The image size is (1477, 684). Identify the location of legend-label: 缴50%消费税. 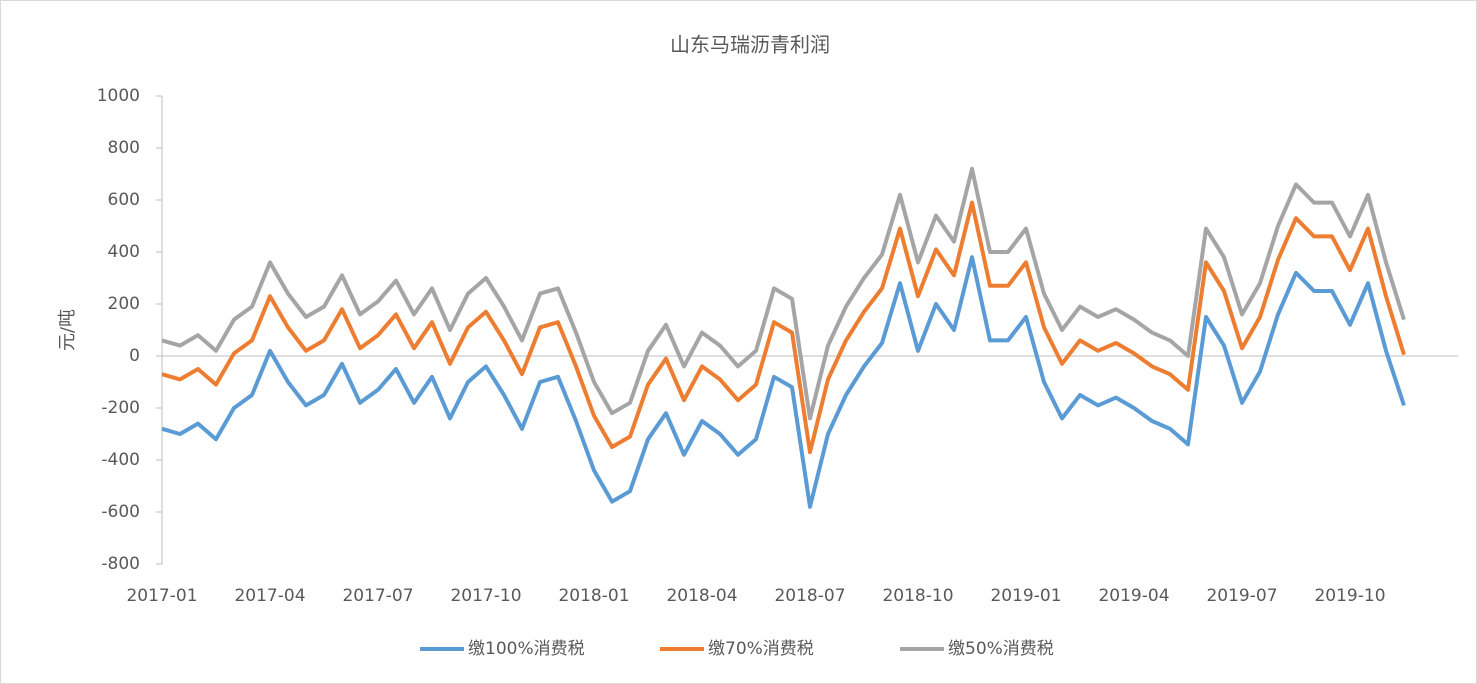
(1001, 649).